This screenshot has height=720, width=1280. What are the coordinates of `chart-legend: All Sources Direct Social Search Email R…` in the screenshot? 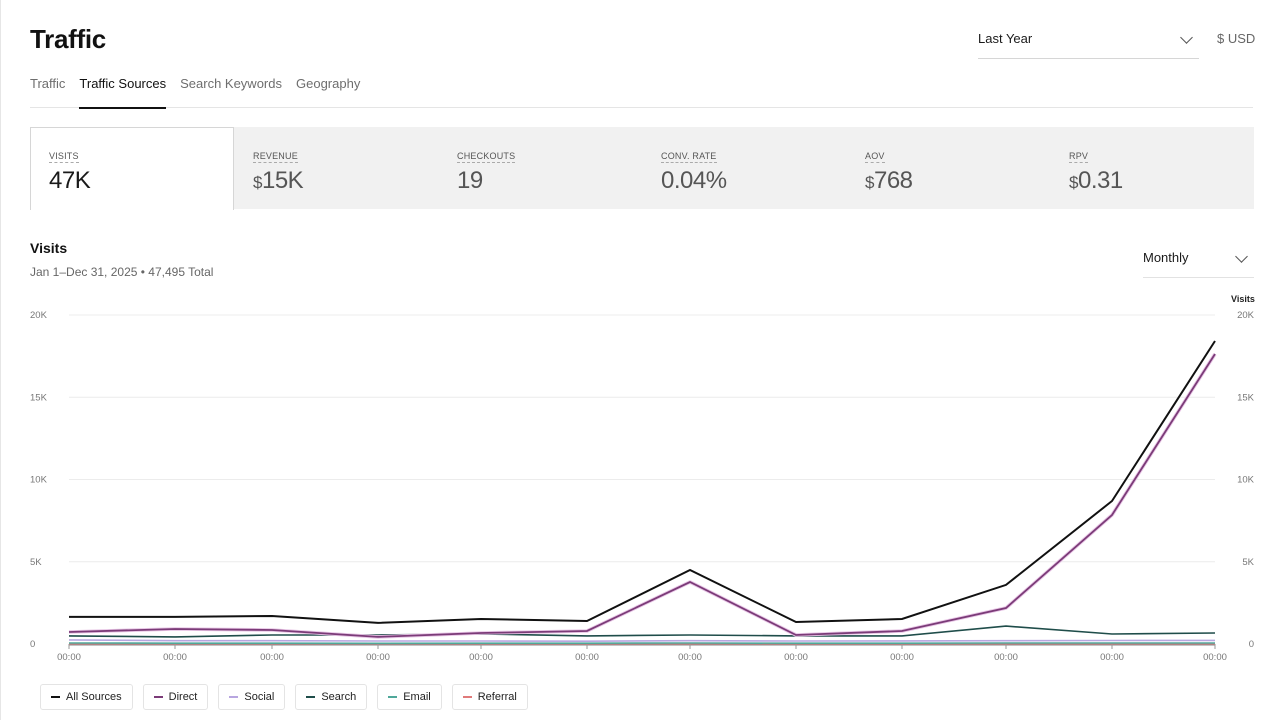 It's located at (284, 697).